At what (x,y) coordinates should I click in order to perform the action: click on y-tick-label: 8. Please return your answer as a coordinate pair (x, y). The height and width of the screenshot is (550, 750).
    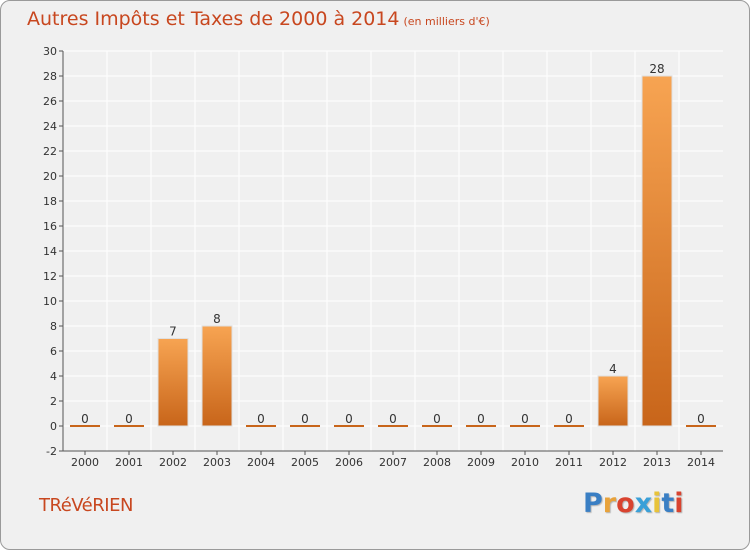
    Looking at the image, I should click on (53, 326).